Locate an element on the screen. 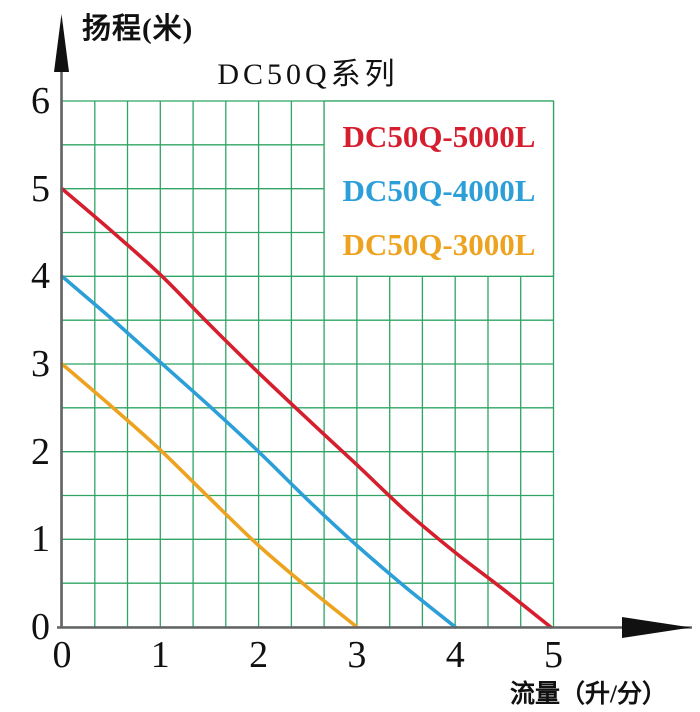  y-tick-label: 6 is located at coordinates (40, 101).